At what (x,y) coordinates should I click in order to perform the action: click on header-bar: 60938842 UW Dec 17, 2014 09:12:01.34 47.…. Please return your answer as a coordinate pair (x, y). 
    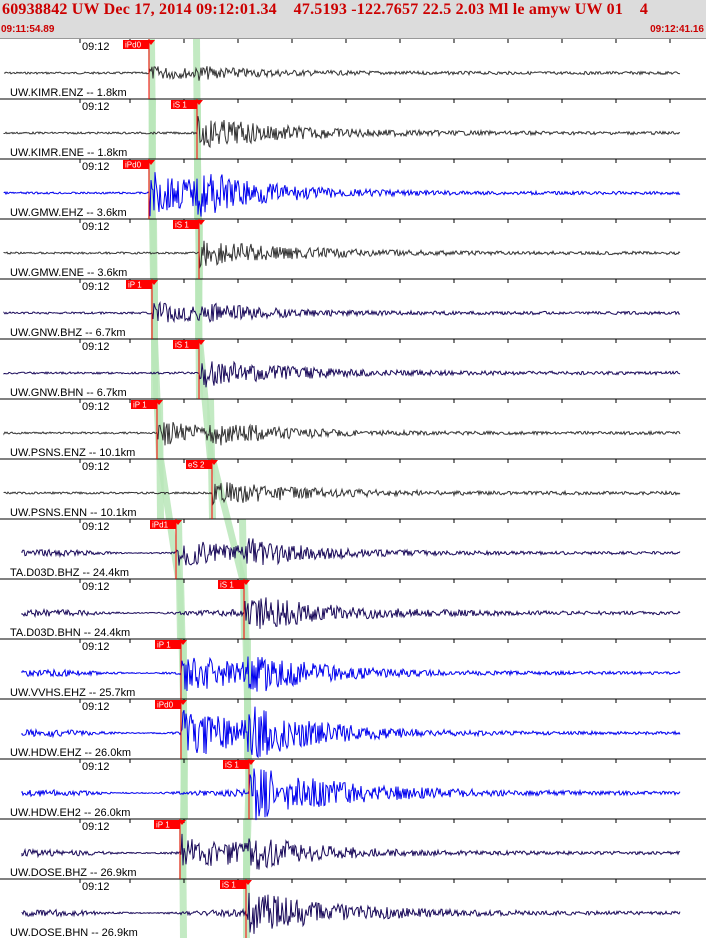
    Looking at the image, I should click on (353, 19).